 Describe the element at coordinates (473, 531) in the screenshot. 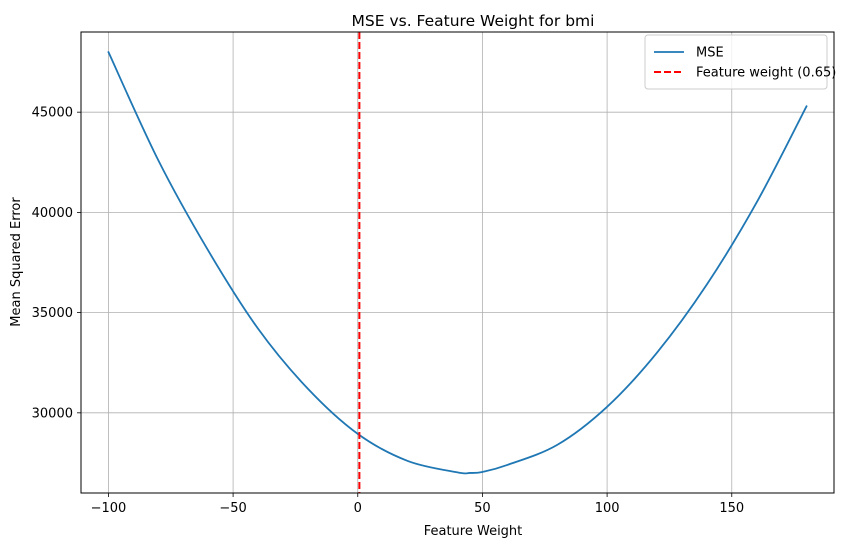

I see `x-axis-label: Feature Weight` at that location.